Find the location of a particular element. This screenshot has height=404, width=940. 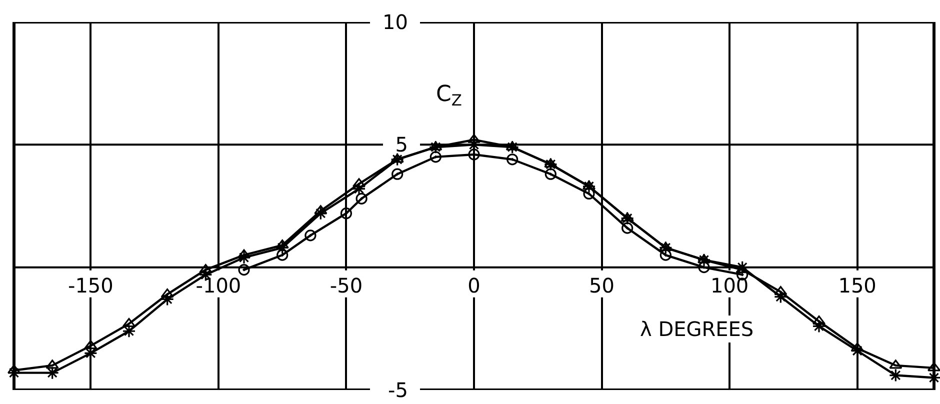

x-tick-label: 150 is located at coordinates (857, 285).